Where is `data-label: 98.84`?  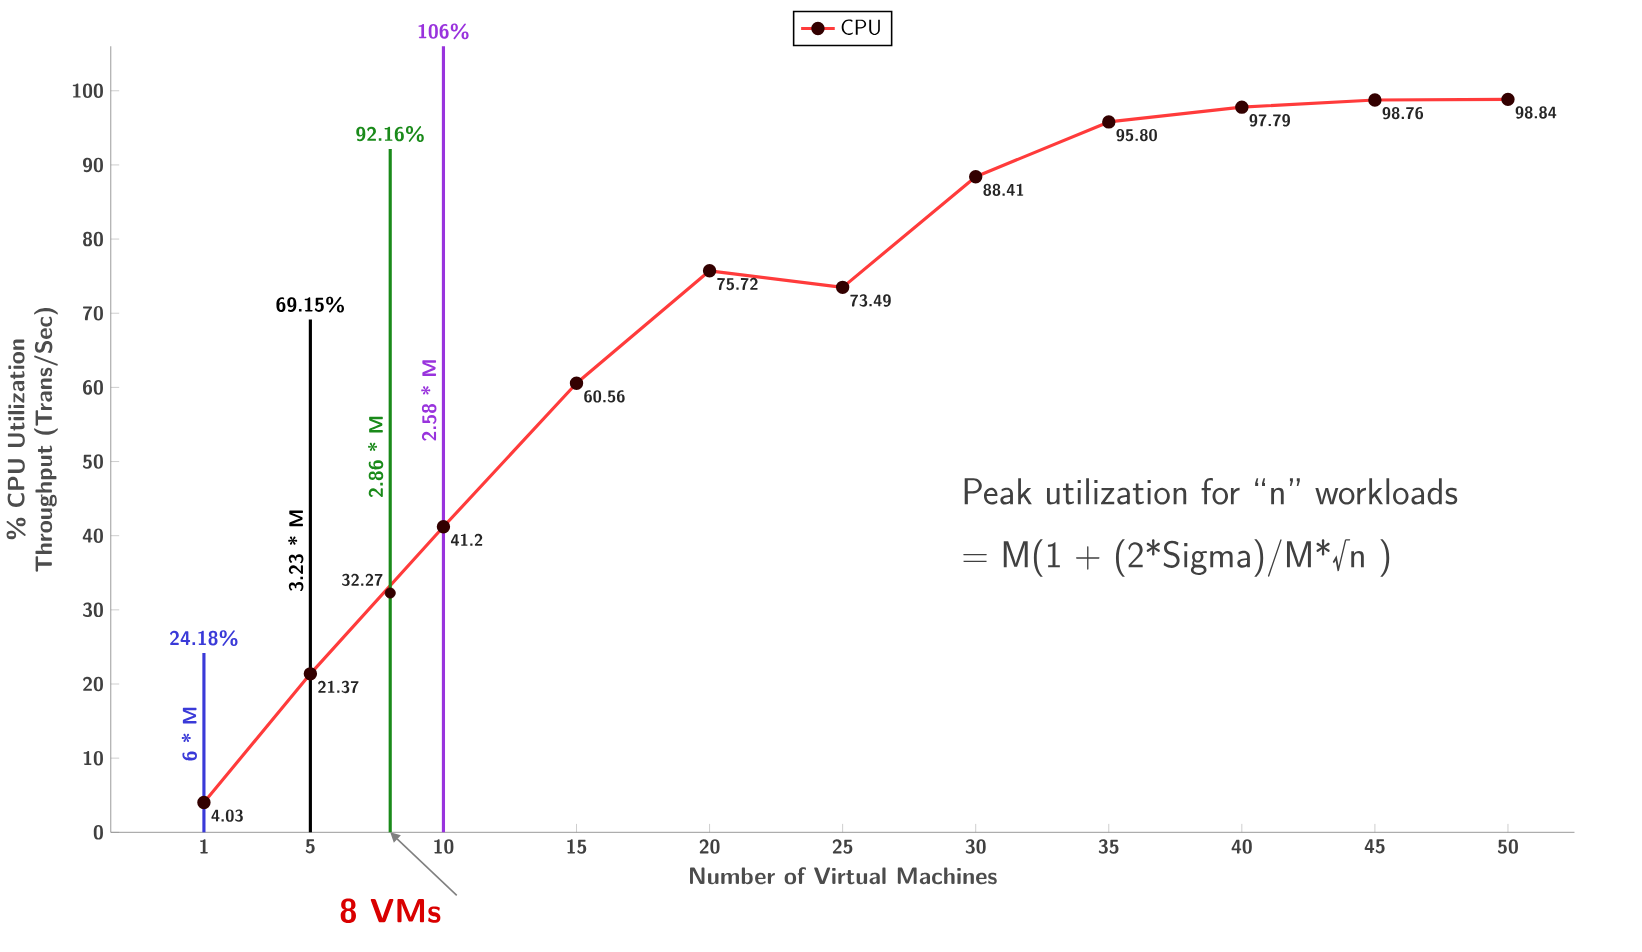 data-label: 98.84 is located at coordinates (1536, 112).